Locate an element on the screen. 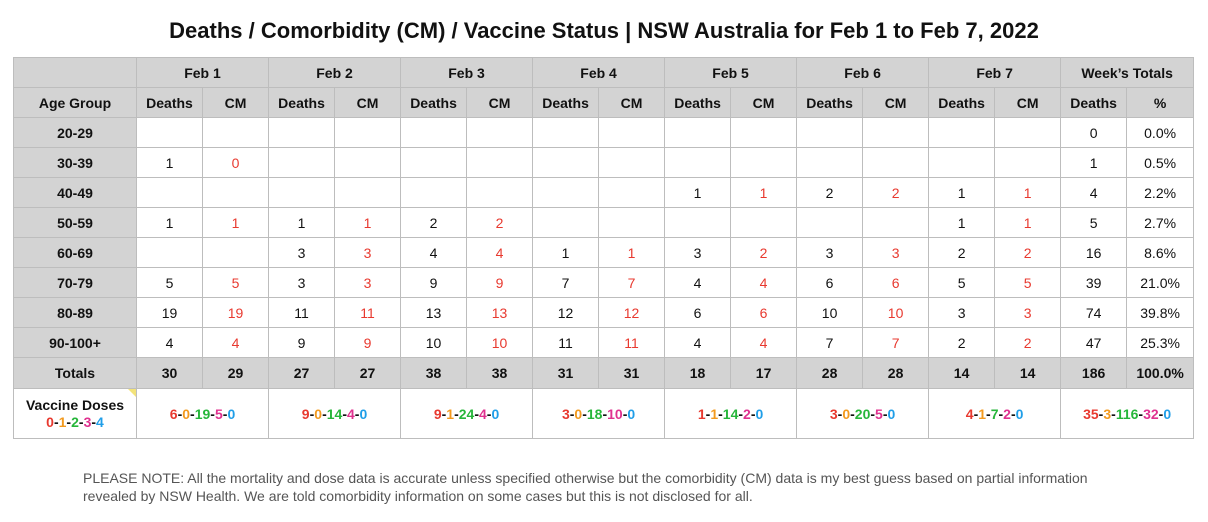 The image size is (1208, 522). dose-legend-item: 2 is located at coordinates (75, 421).